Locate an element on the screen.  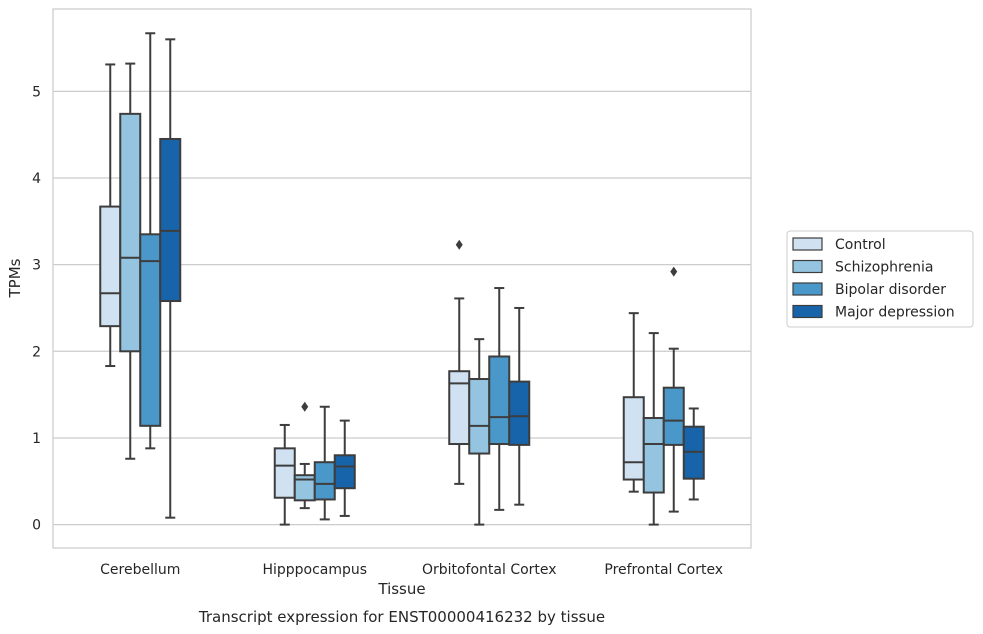
x-tick-label: Cerebellum is located at coordinates (140, 570).